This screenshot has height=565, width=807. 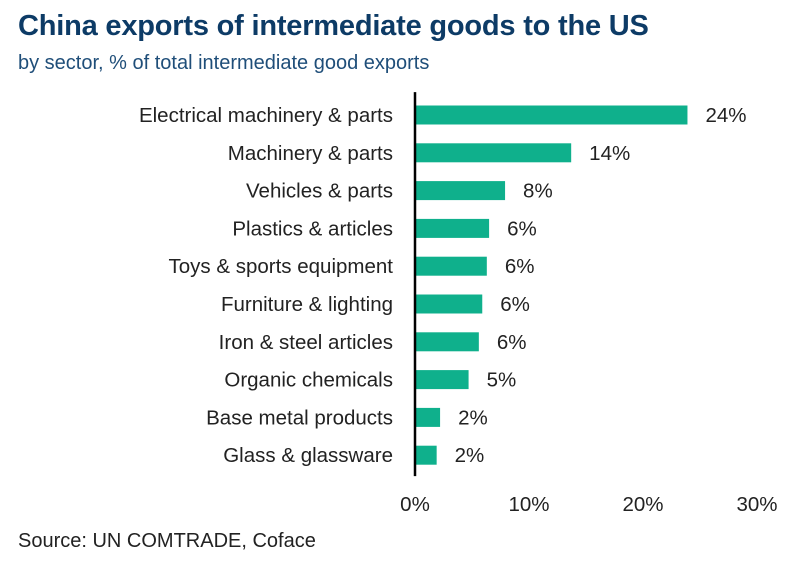 What do you see at coordinates (415, 504) in the screenshot?
I see `x-tick-label: 0%` at bounding box center [415, 504].